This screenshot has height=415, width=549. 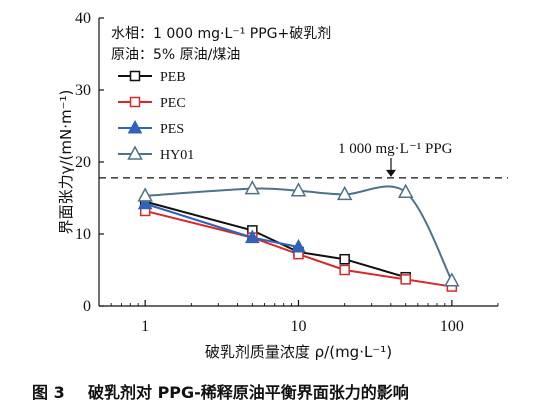 What do you see at coordinates (177, 155) in the screenshot?
I see `legend-label-hy01: HY01` at bounding box center [177, 155].